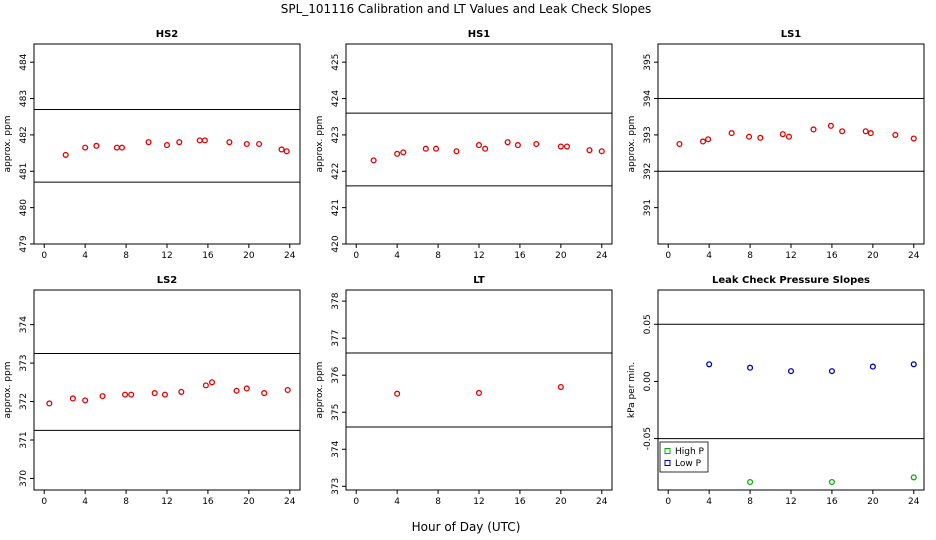 The height and width of the screenshot is (540, 936). What do you see at coordinates (336, 412) in the screenshot?
I see `y-tick-label: 375` at bounding box center [336, 412].